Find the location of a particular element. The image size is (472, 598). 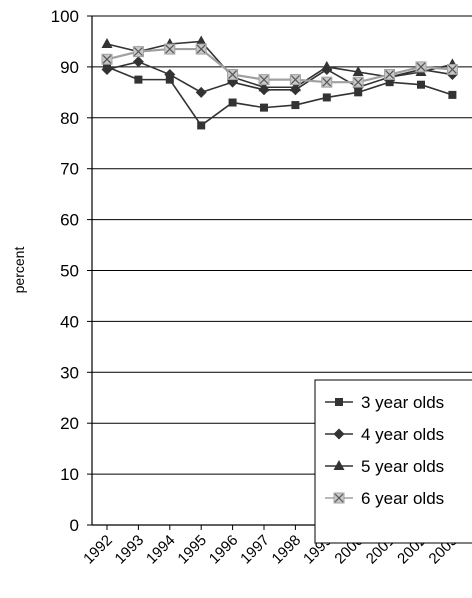

y-tick-label: 30 is located at coordinates (69, 372).